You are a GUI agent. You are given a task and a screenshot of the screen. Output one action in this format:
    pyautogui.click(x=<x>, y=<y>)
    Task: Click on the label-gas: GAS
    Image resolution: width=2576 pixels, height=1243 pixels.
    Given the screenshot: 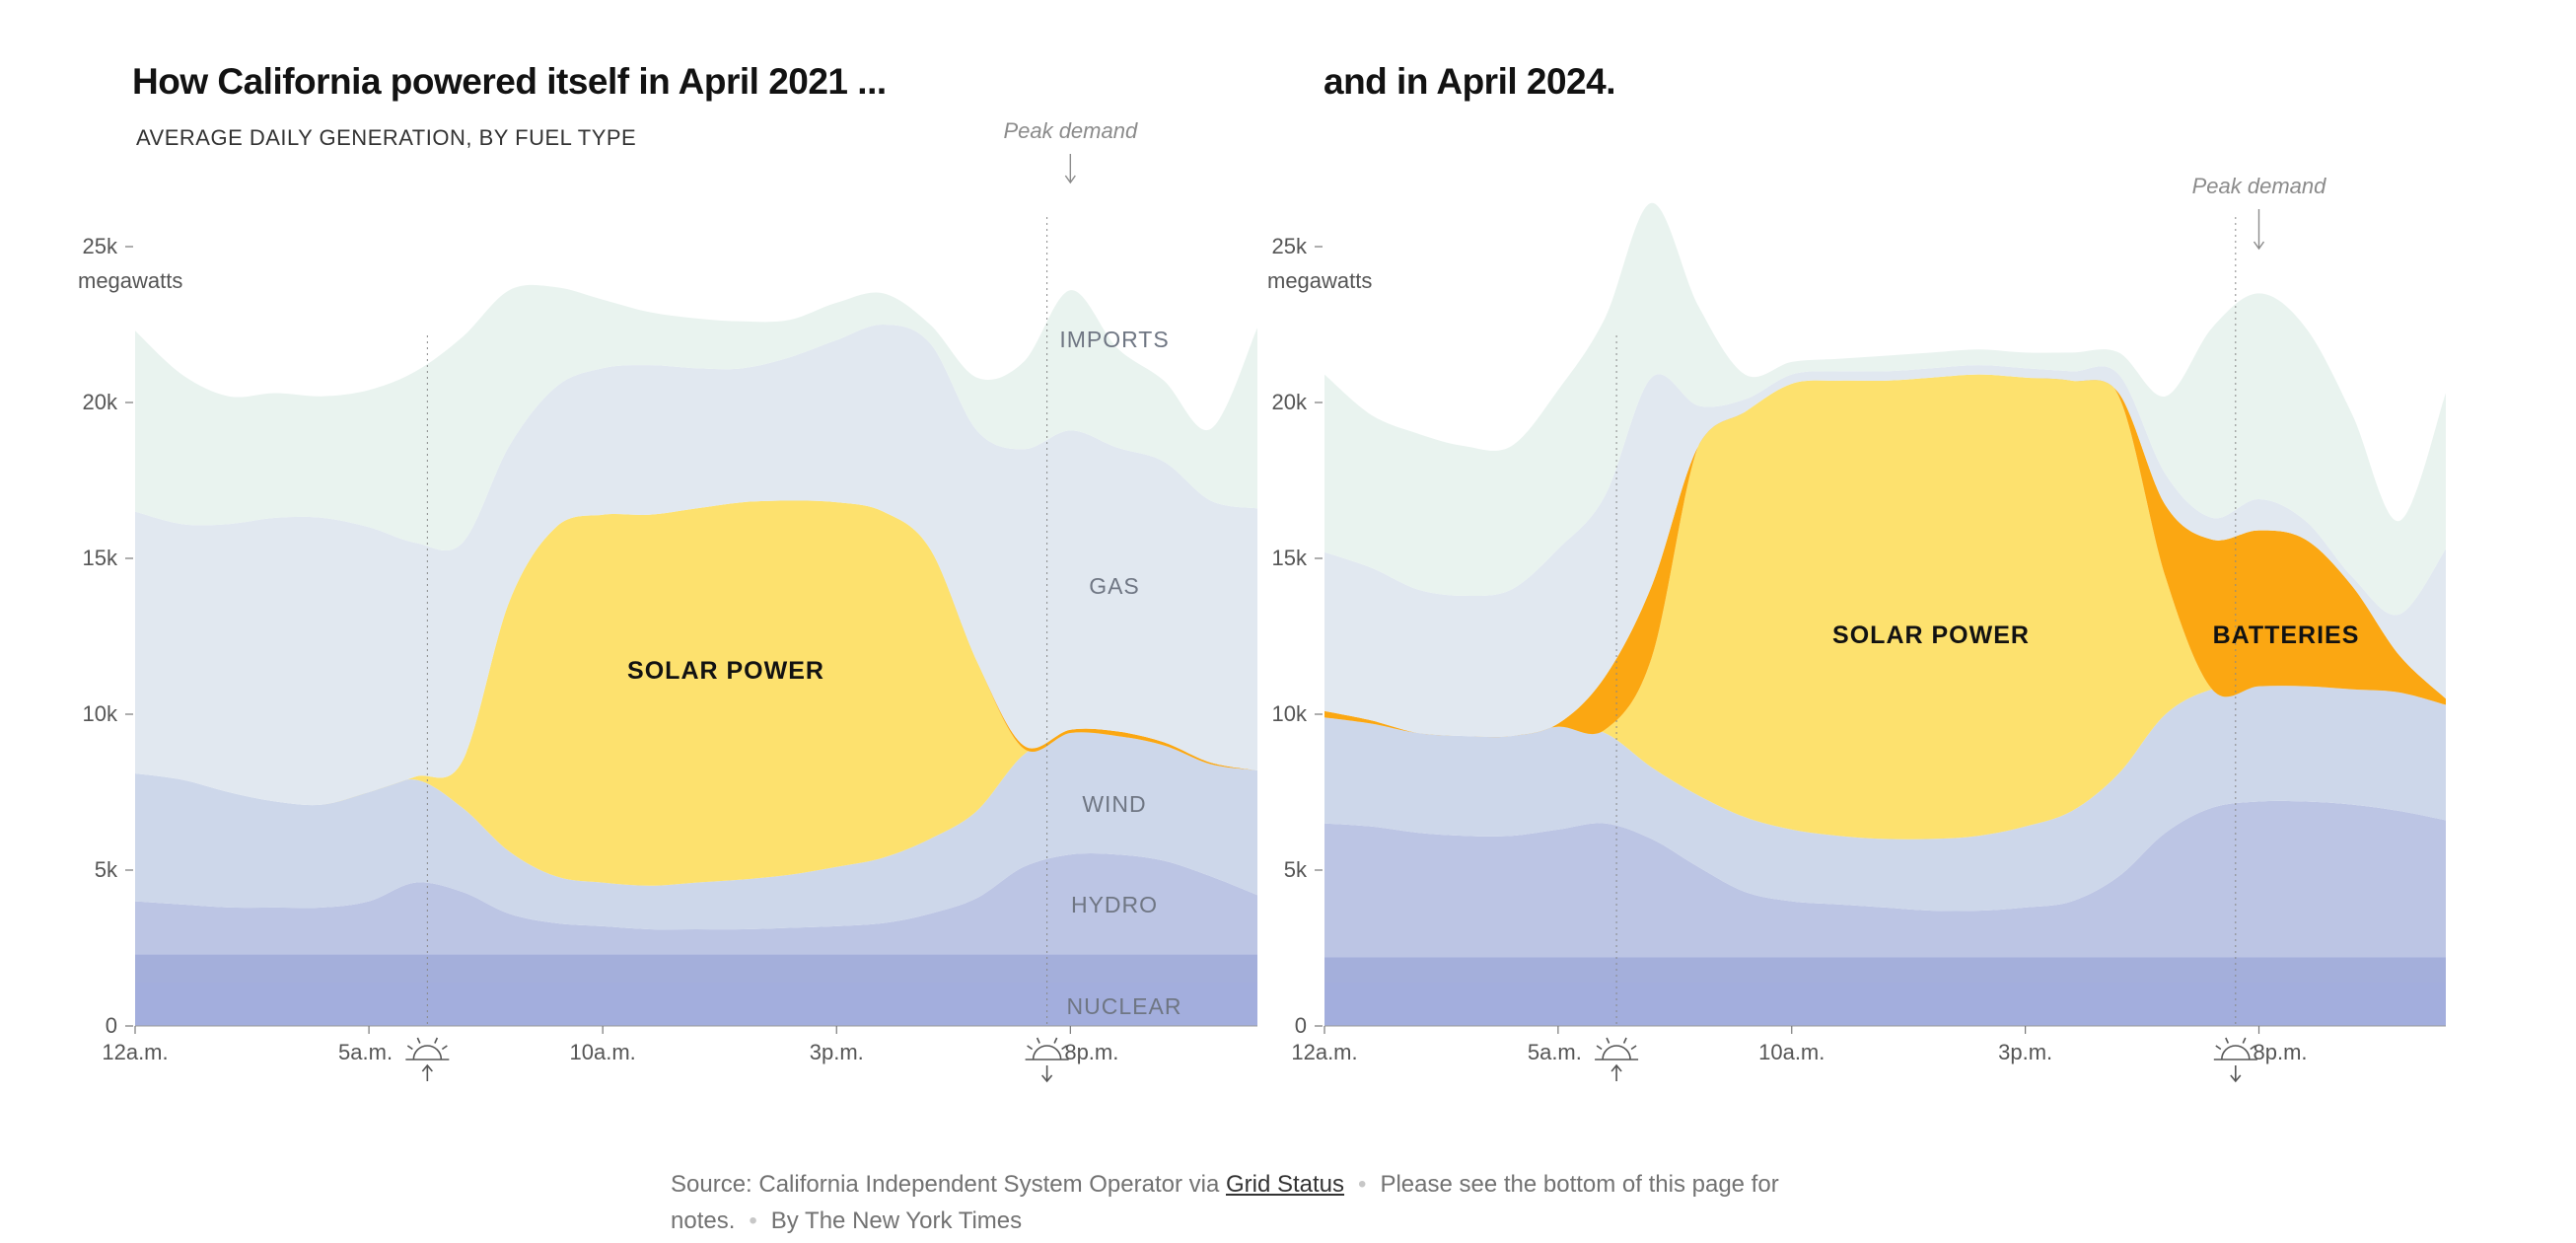 What is the action you would take?
    pyautogui.click(x=1115, y=586)
    